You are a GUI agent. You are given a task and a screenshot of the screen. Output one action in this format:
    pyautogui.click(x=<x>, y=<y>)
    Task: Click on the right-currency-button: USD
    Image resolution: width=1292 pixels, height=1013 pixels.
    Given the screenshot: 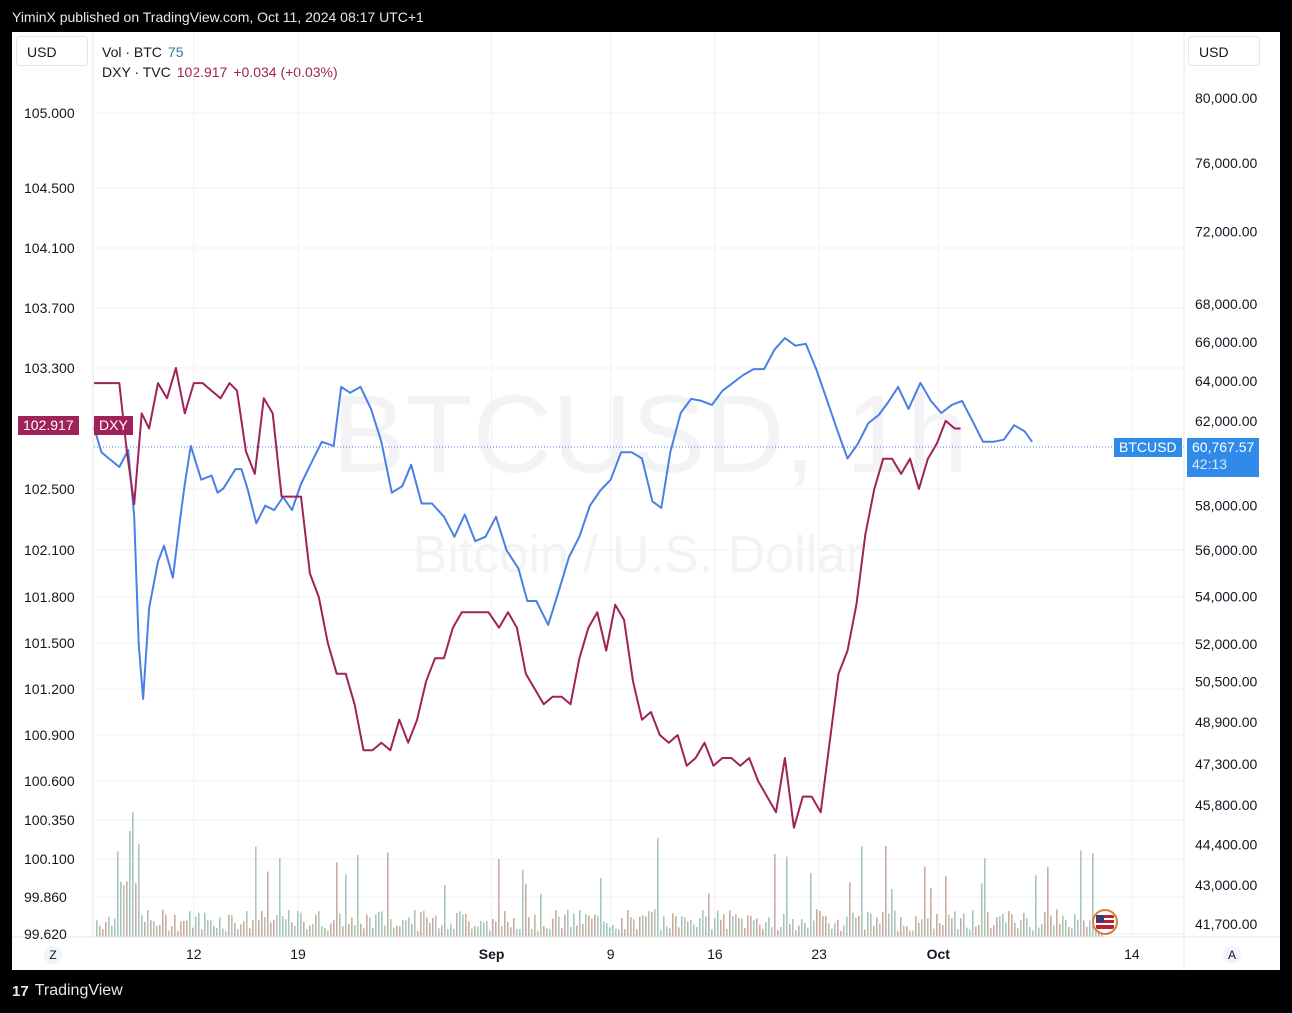 What is the action you would take?
    pyautogui.click(x=1224, y=51)
    